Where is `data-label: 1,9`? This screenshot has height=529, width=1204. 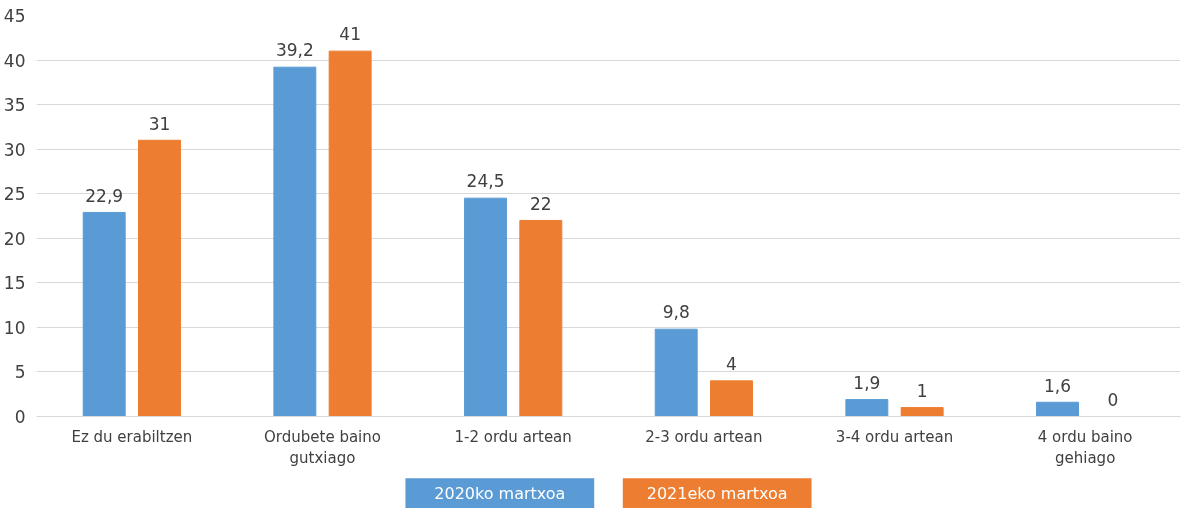
data-label: 1,9 is located at coordinates (867, 382).